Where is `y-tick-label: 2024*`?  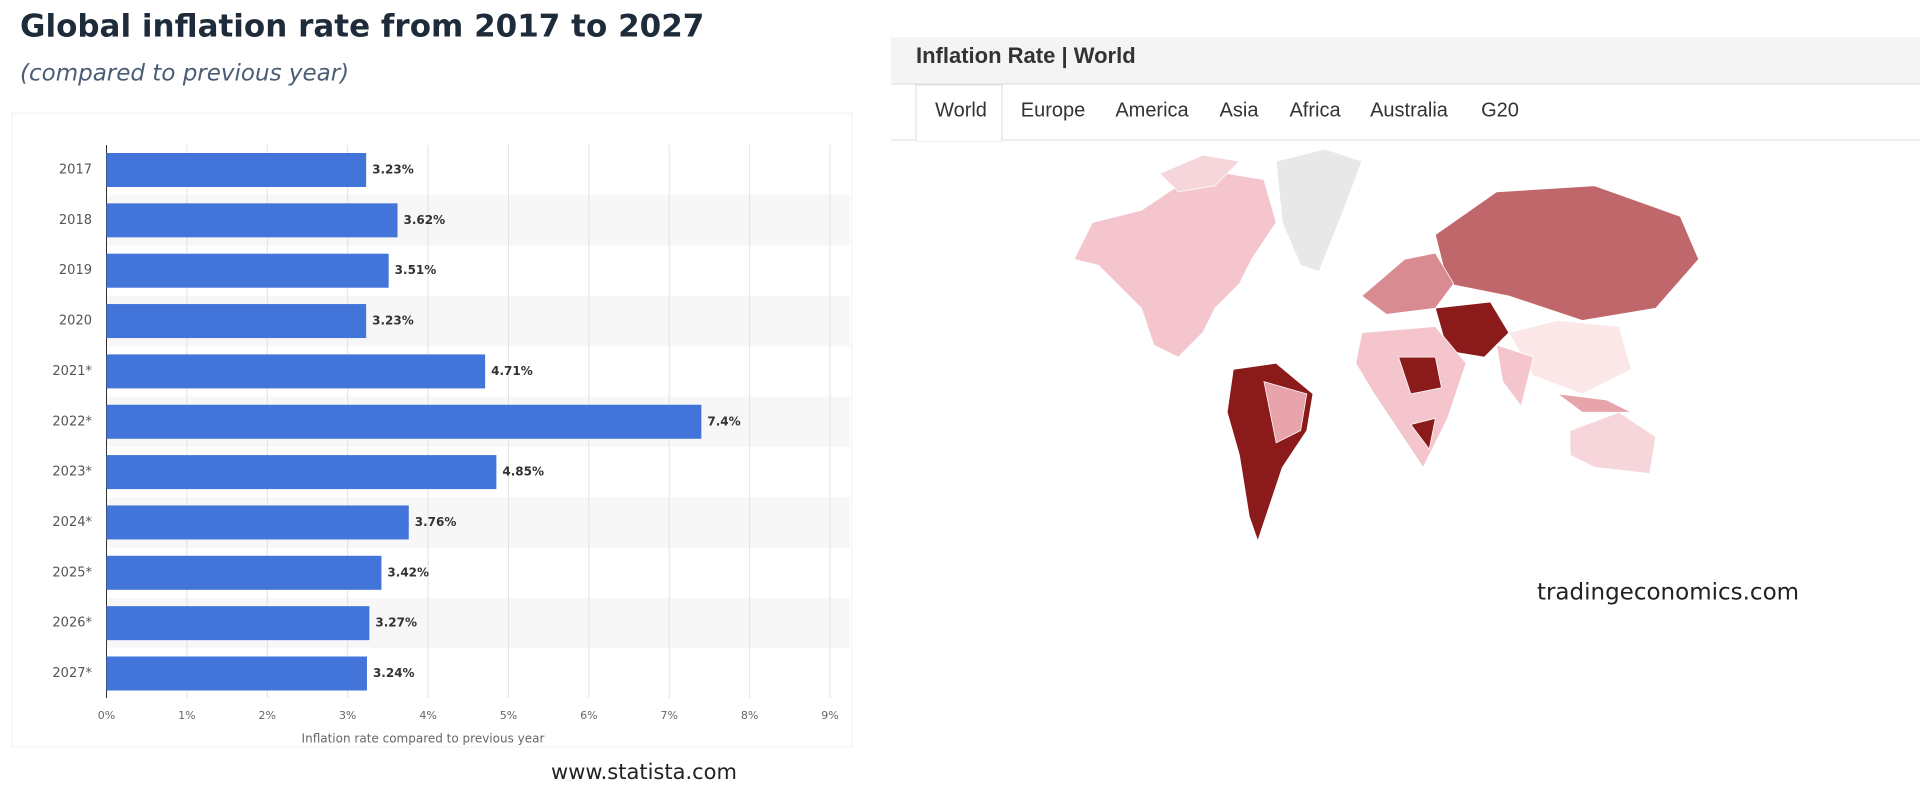 y-tick-label: 2024* is located at coordinates (72, 522).